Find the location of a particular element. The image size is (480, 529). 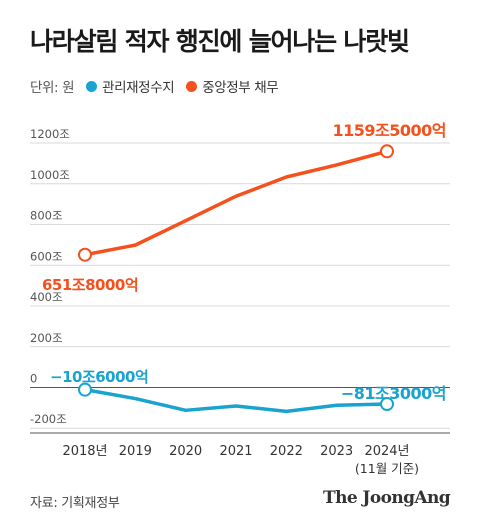

x-tick-label: 2023 is located at coordinates (336, 451).